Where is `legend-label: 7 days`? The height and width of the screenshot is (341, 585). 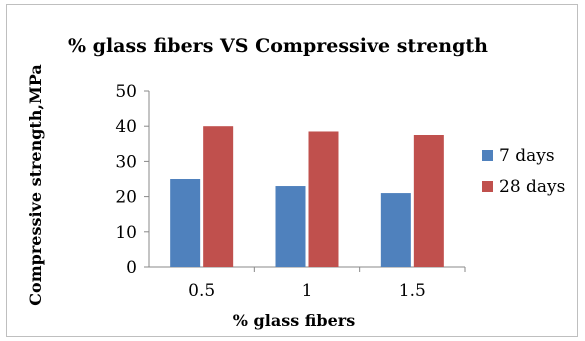
legend-label: 7 days is located at coordinates (527, 156).